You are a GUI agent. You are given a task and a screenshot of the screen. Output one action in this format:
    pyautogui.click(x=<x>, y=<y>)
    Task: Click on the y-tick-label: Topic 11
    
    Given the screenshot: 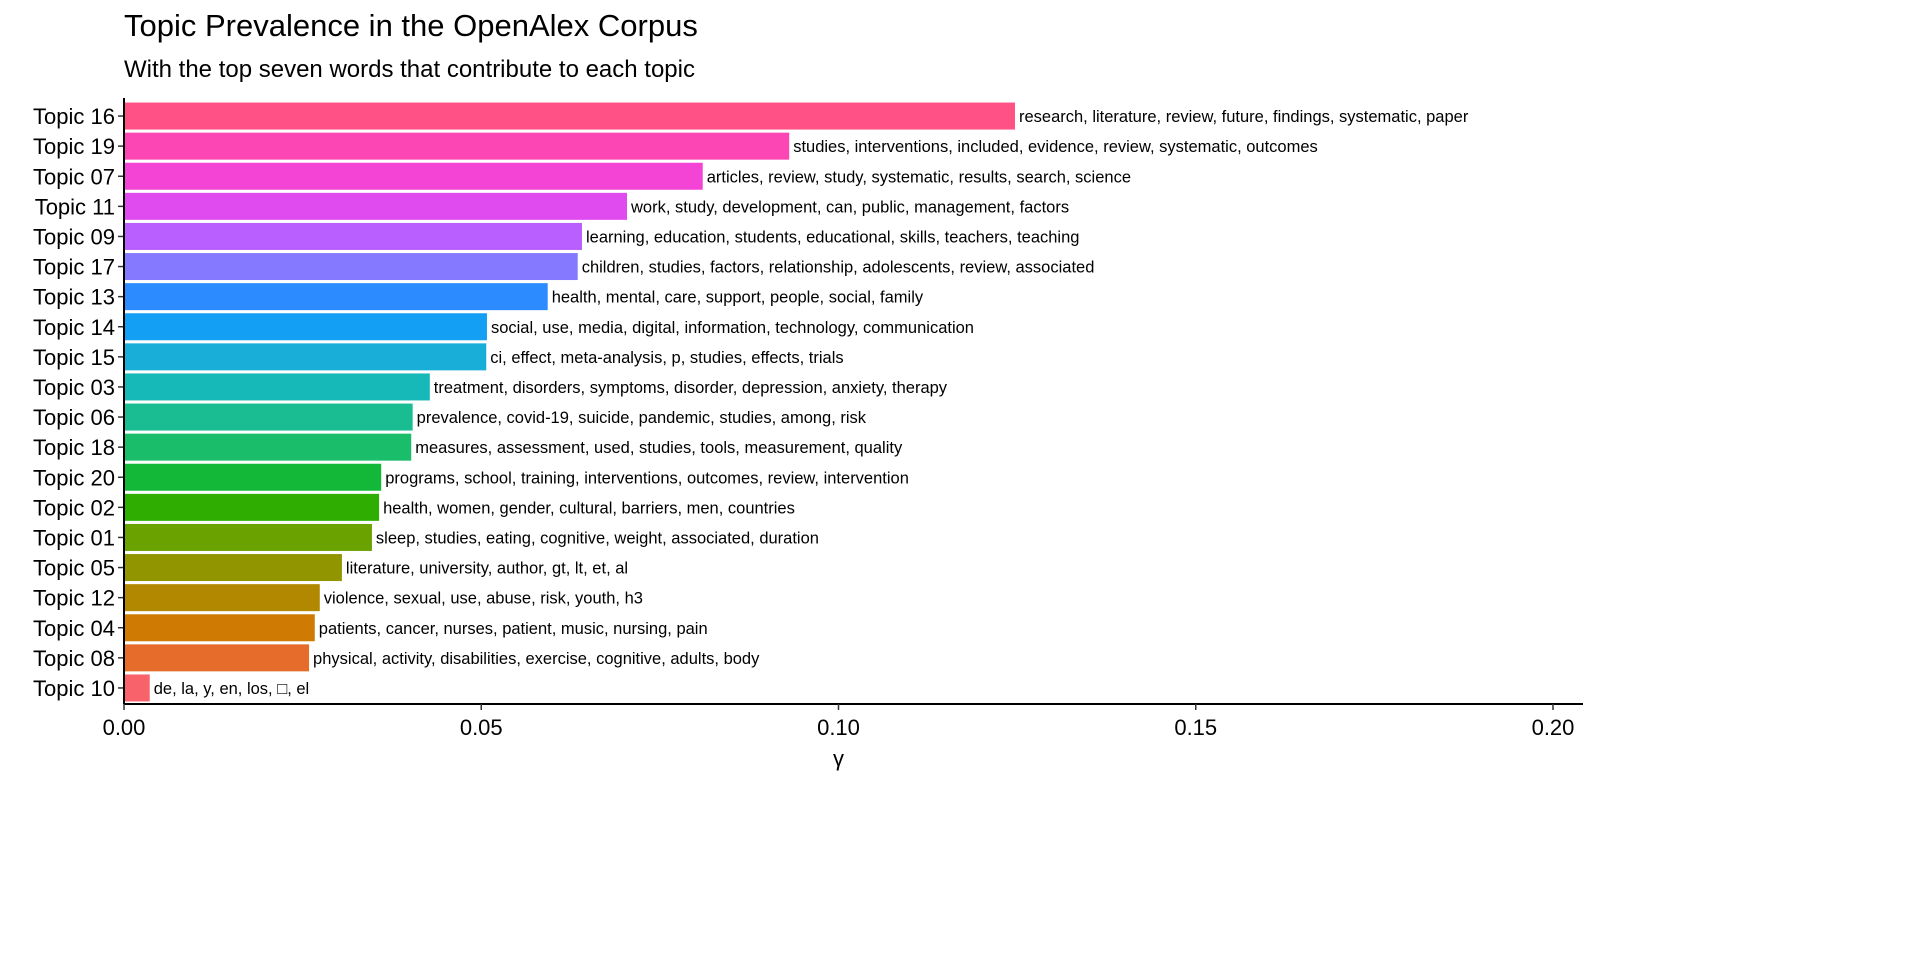 What is the action you would take?
    pyautogui.click(x=75, y=206)
    